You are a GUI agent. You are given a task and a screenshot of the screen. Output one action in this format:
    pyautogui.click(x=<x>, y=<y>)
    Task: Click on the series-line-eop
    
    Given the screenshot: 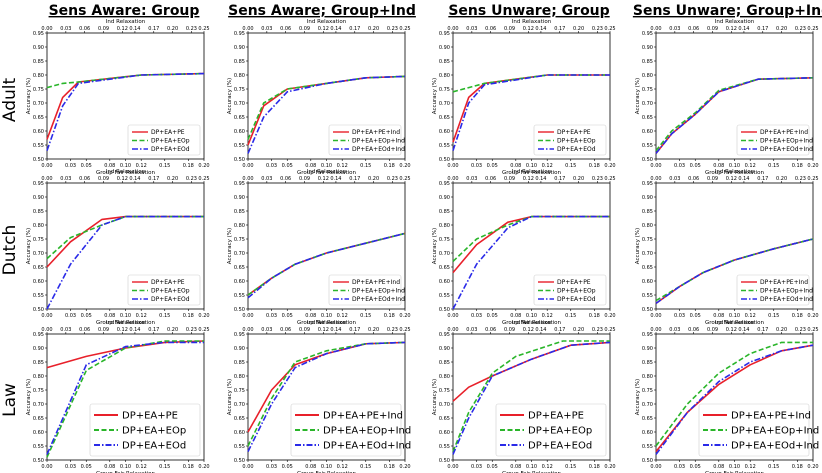 What is the action you would take?
    pyautogui.click(x=125, y=80)
    